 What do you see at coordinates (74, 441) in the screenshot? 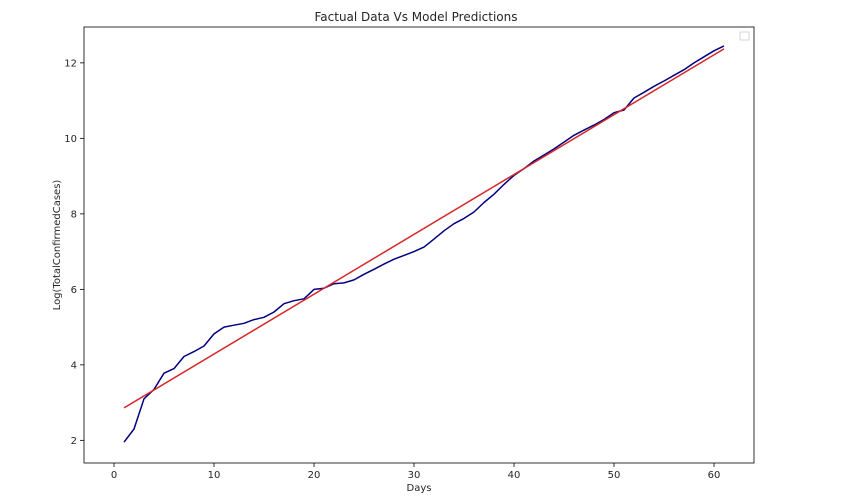
I see `y-tick-label: 2` at bounding box center [74, 441].